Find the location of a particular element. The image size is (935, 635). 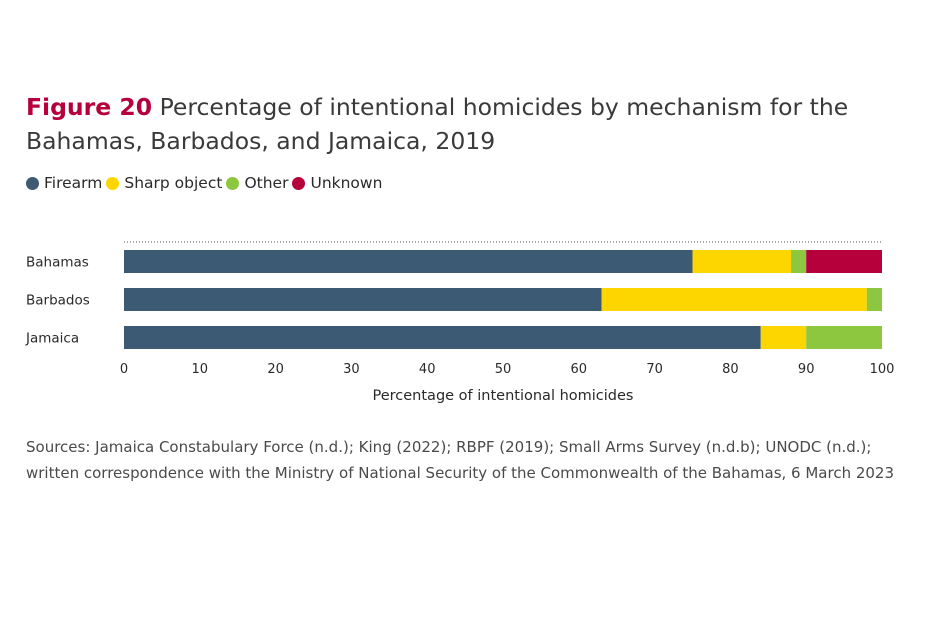

bar-segment-jamaica-other is located at coordinates (844, 337).